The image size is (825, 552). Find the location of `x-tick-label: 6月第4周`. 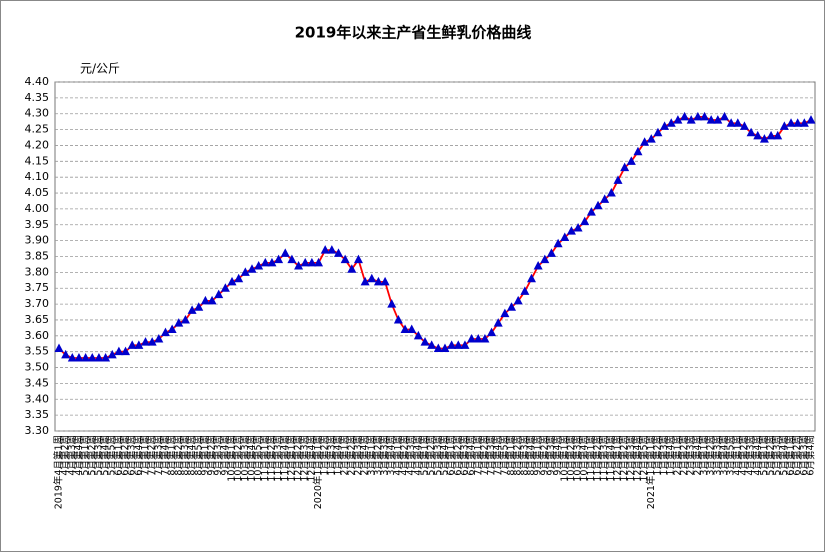

x-tick-label: 6月第4周 is located at coordinates (811, 455).